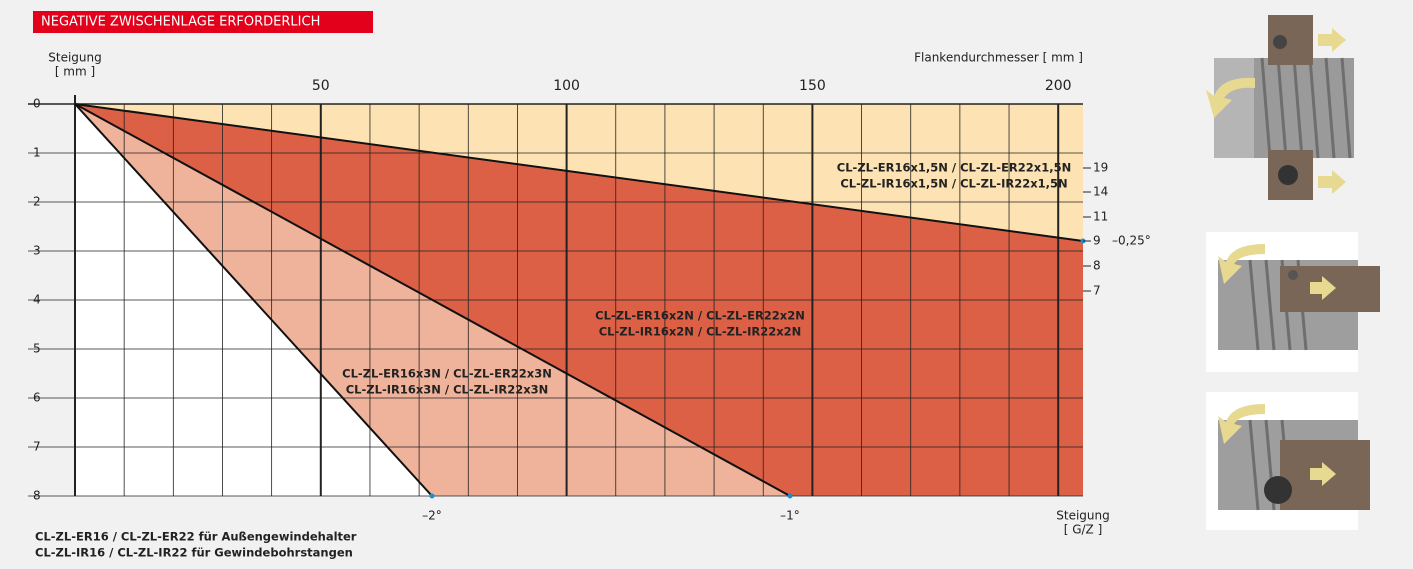  I want to click on angle-label: –1°, so click(790, 516).